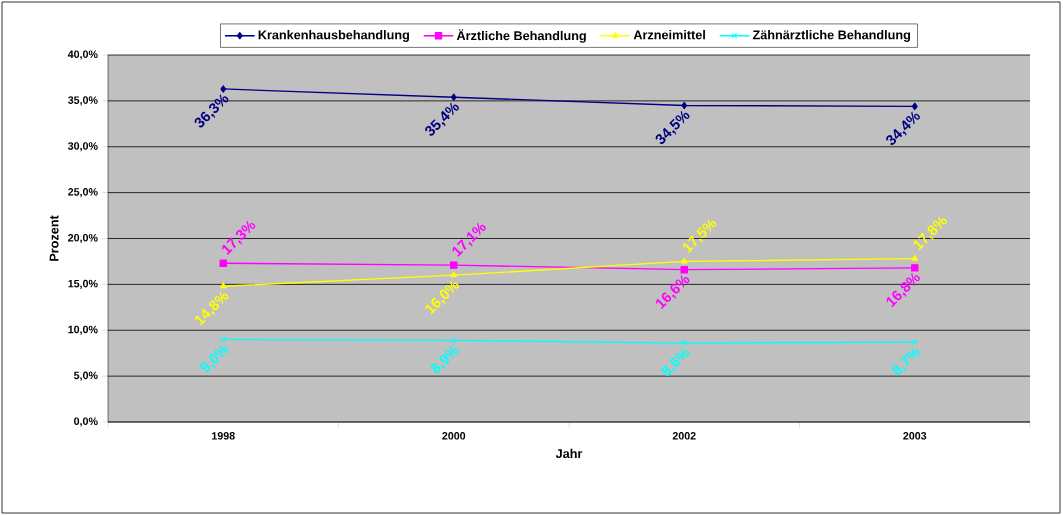 The width and height of the screenshot is (1063, 515). I want to click on x-tick-label: 2003, so click(915, 436).